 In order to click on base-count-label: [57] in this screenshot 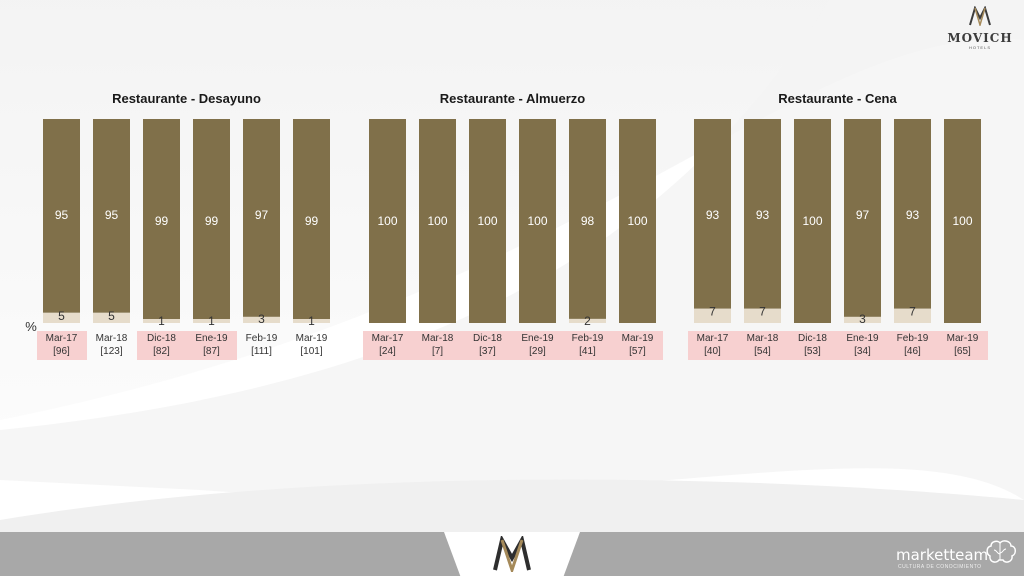, I will do `click(637, 351)`.